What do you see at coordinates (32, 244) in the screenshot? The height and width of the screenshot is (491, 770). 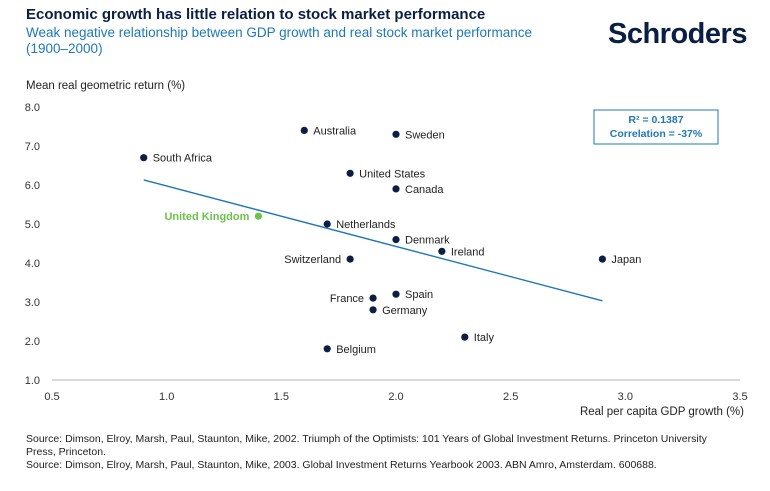 I see `y-tick-labels: 1.0 2.0 3.0 4.0 5.0 6.0 7.0 8.0` at bounding box center [32, 244].